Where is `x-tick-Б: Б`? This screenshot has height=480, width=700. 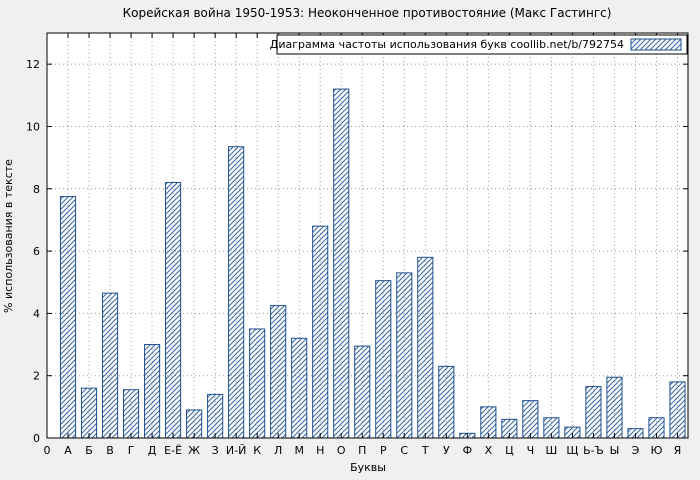 x-tick-Б: Б is located at coordinates (89, 450).